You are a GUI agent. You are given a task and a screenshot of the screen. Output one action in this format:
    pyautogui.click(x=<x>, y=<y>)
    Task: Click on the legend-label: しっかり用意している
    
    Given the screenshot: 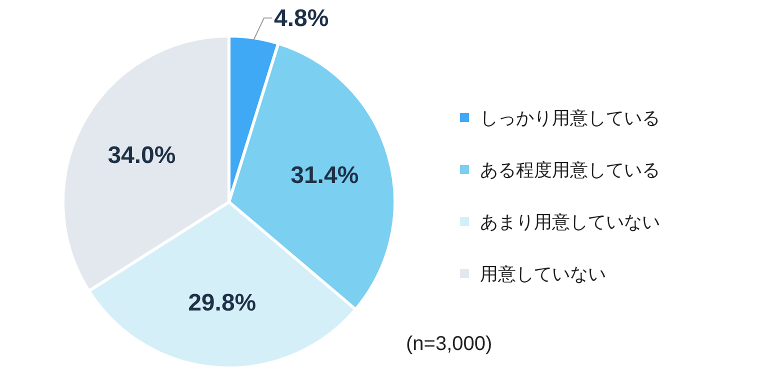 What is the action you would take?
    pyautogui.click(x=570, y=118)
    